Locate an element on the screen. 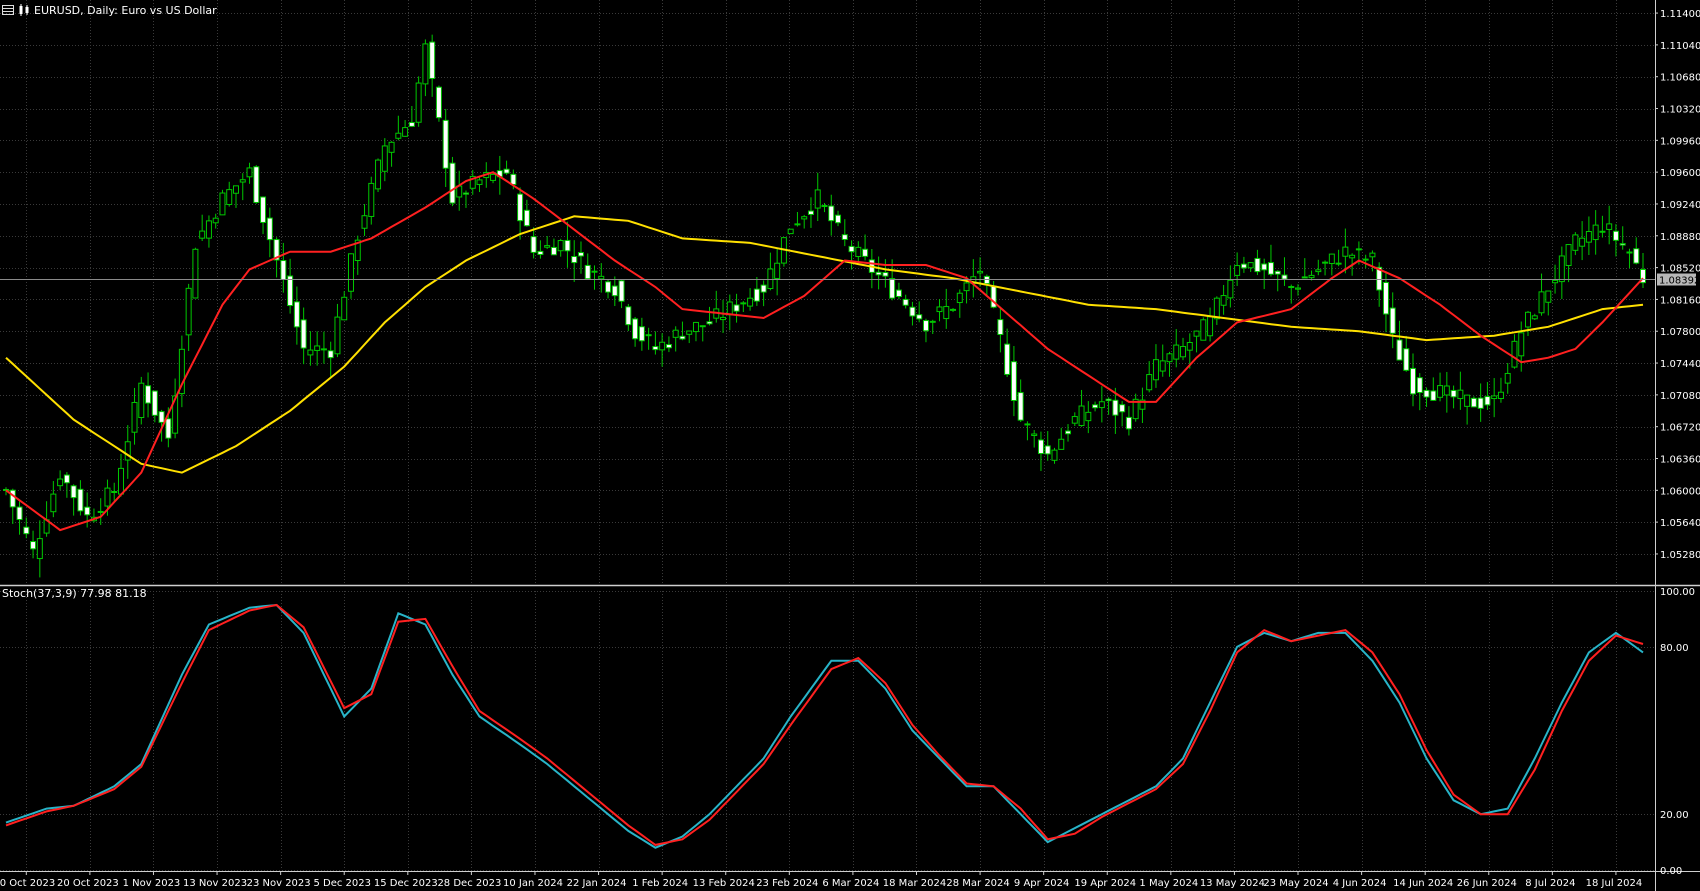 The image size is (1700, 891). price-tick-label: 1.05640 is located at coordinates (1680, 523).